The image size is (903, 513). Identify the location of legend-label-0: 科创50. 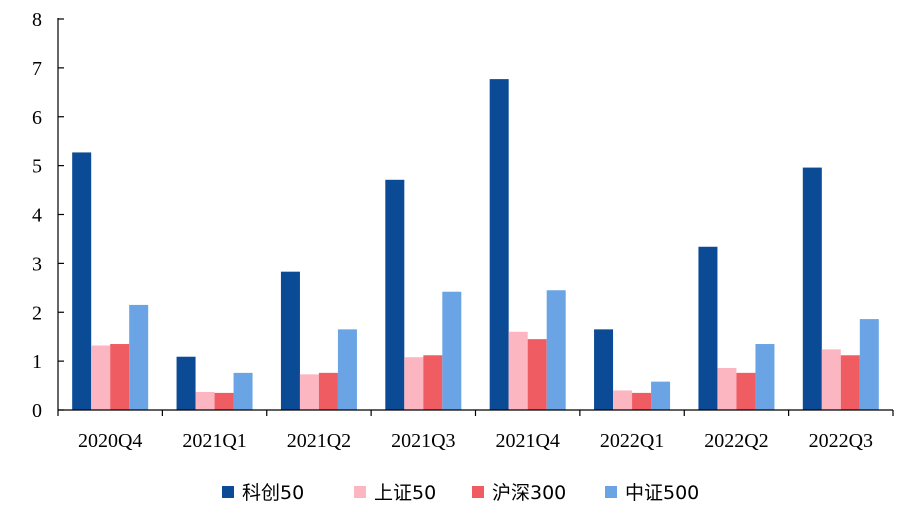
(273, 493).